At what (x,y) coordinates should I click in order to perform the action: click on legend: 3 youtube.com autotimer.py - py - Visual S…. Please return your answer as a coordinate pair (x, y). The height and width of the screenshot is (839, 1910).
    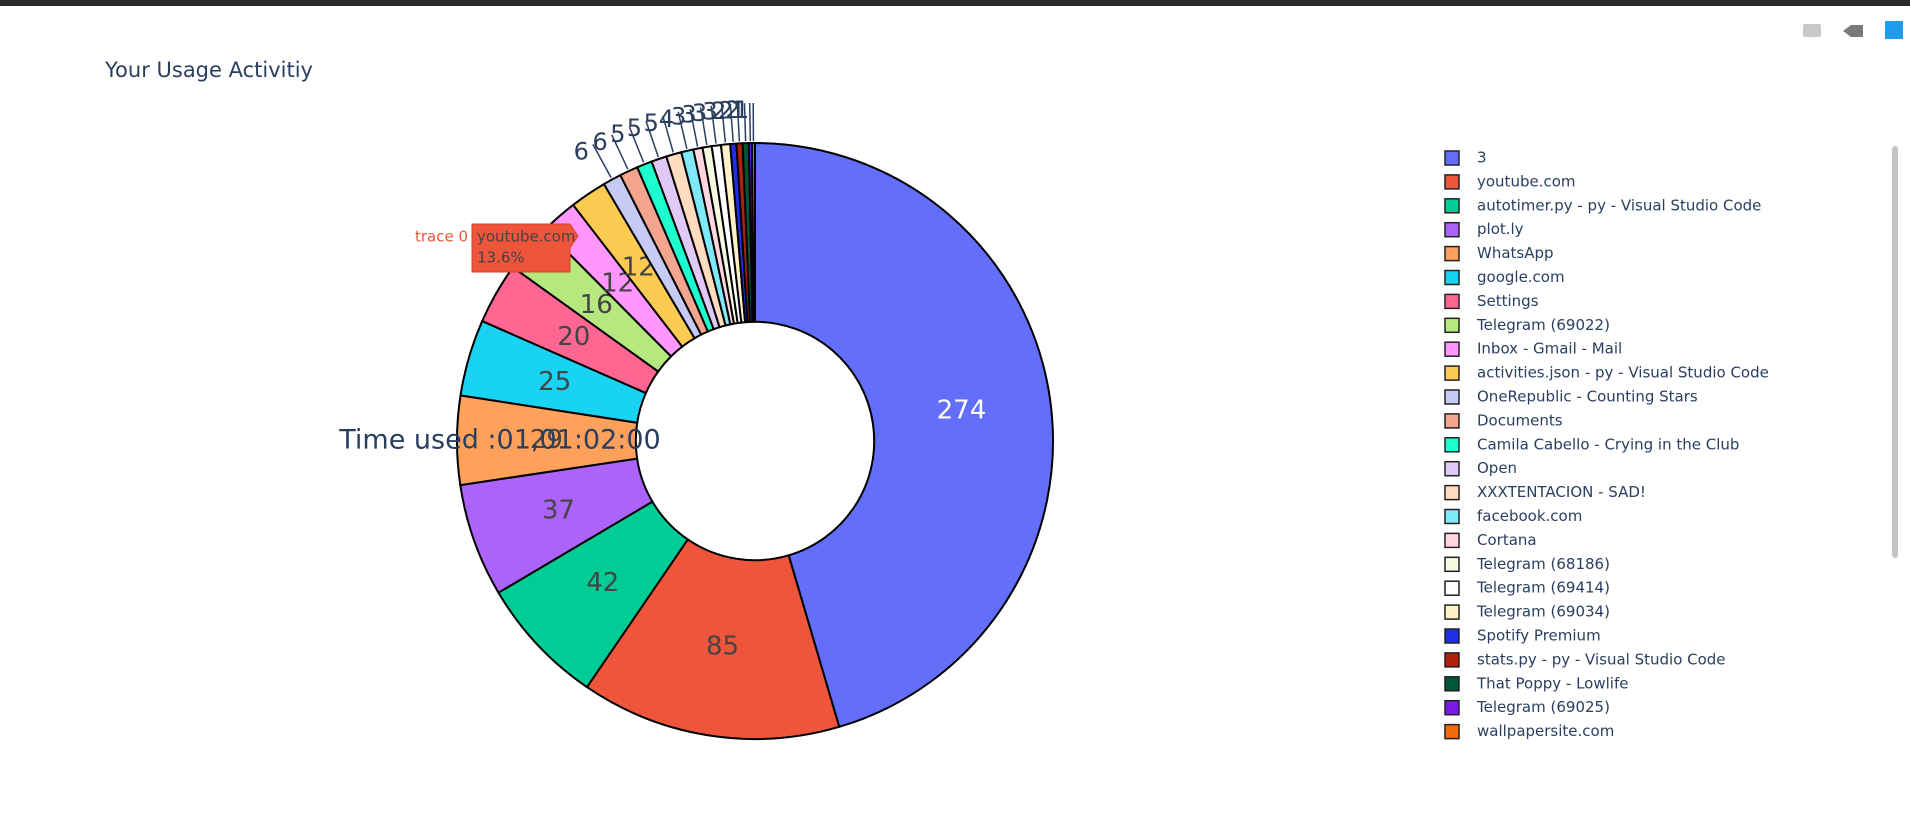
    Looking at the image, I should click on (1606, 444).